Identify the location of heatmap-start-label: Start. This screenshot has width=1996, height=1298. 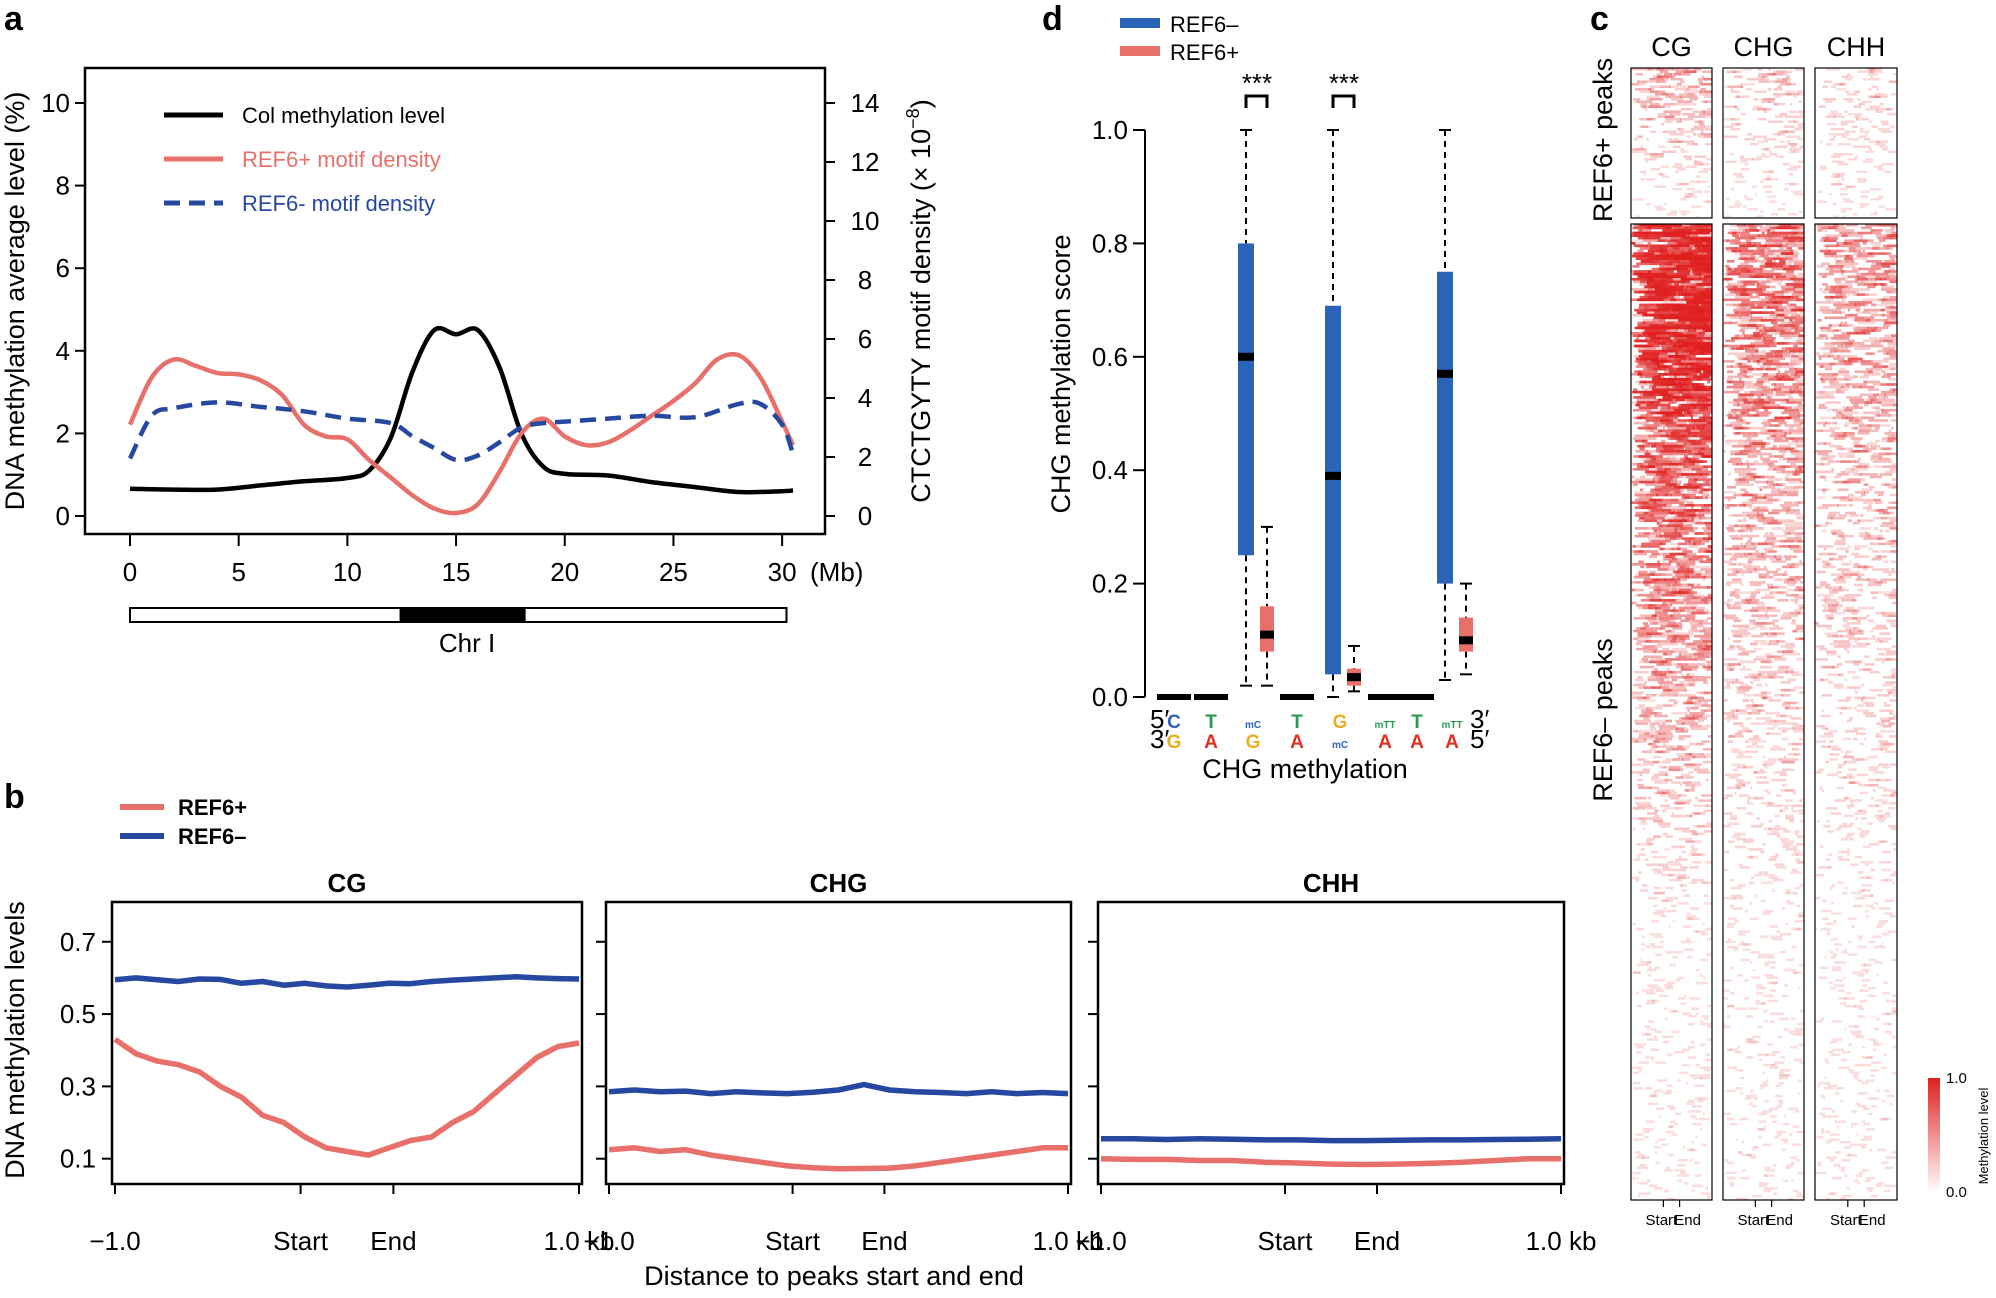
(1754, 1220).